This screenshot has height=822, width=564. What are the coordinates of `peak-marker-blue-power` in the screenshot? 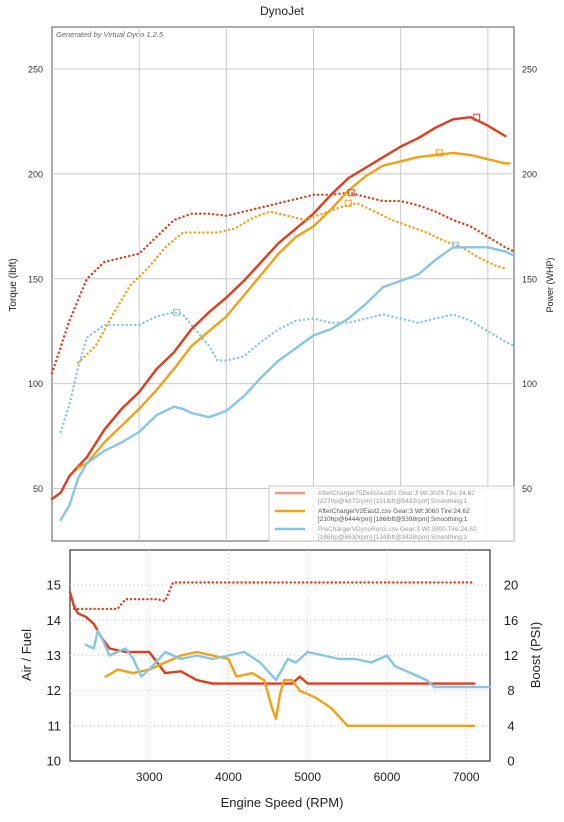 It's located at (456, 245).